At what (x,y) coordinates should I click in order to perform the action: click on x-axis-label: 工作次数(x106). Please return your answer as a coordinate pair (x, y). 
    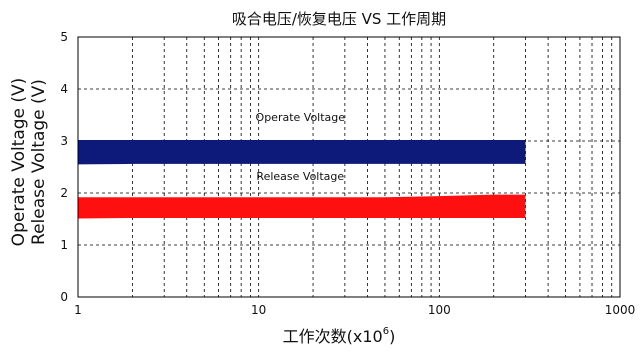
    Looking at the image, I should click on (339, 336).